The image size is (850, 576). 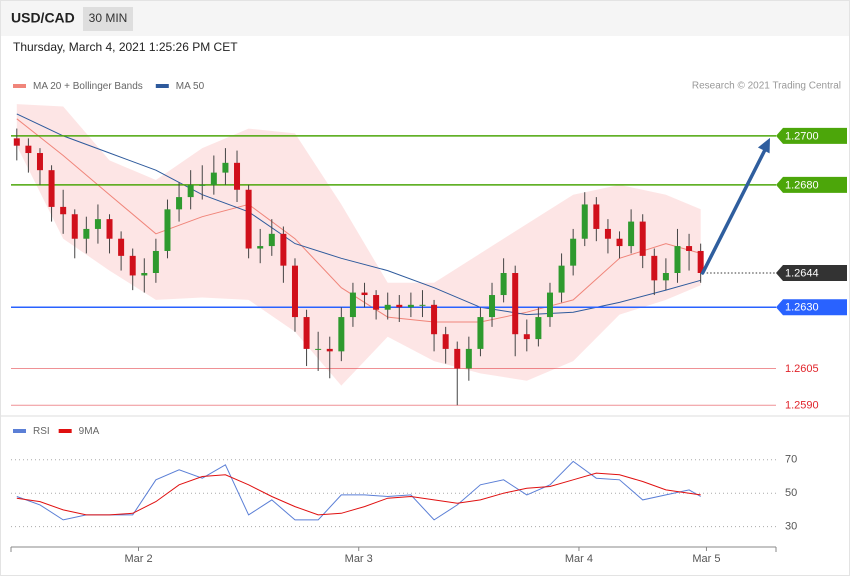 What do you see at coordinates (190, 86) in the screenshot?
I see `legend-label: MA 50` at bounding box center [190, 86].